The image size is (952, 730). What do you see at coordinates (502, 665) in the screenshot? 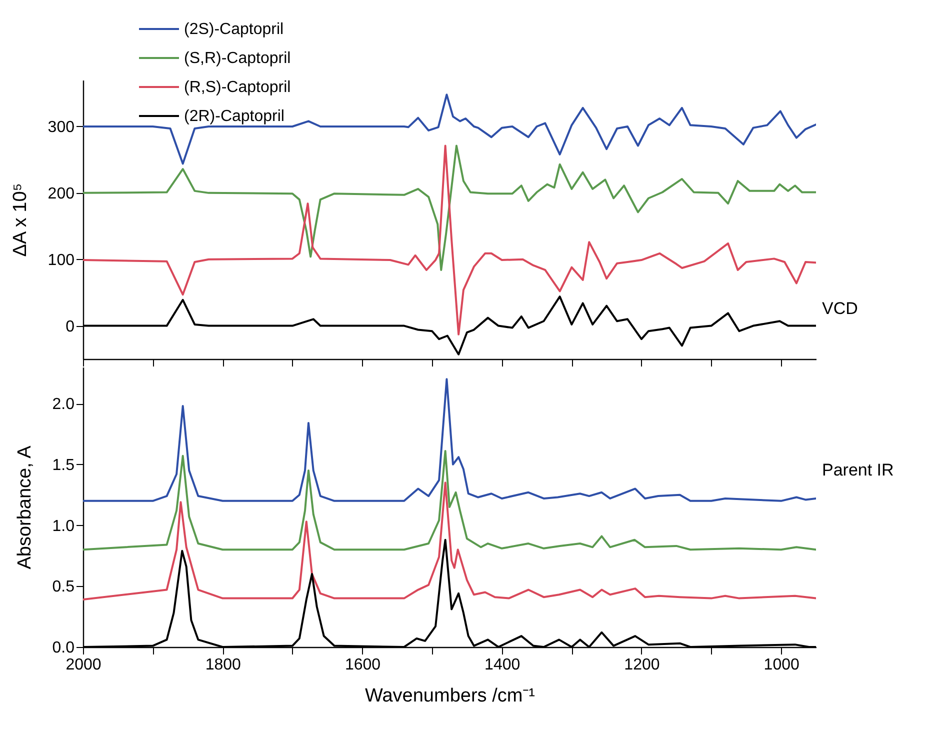
I see `x-tick-label: 1400` at bounding box center [502, 665].